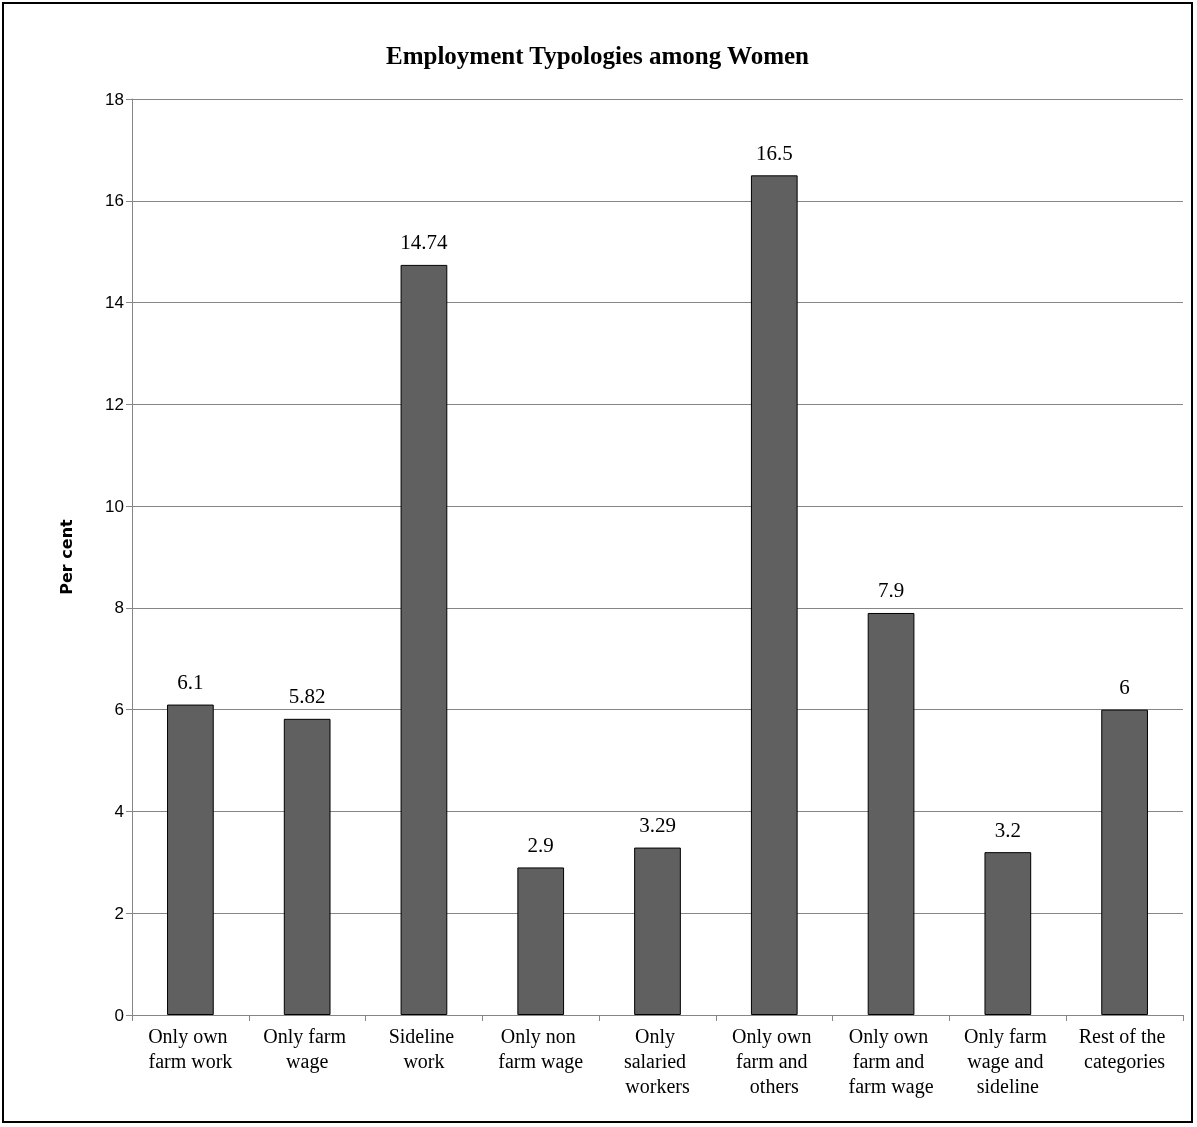  Describe the element at coordinates (190, 682) in the screenshot. I see `data-label: 6.1` at that location.